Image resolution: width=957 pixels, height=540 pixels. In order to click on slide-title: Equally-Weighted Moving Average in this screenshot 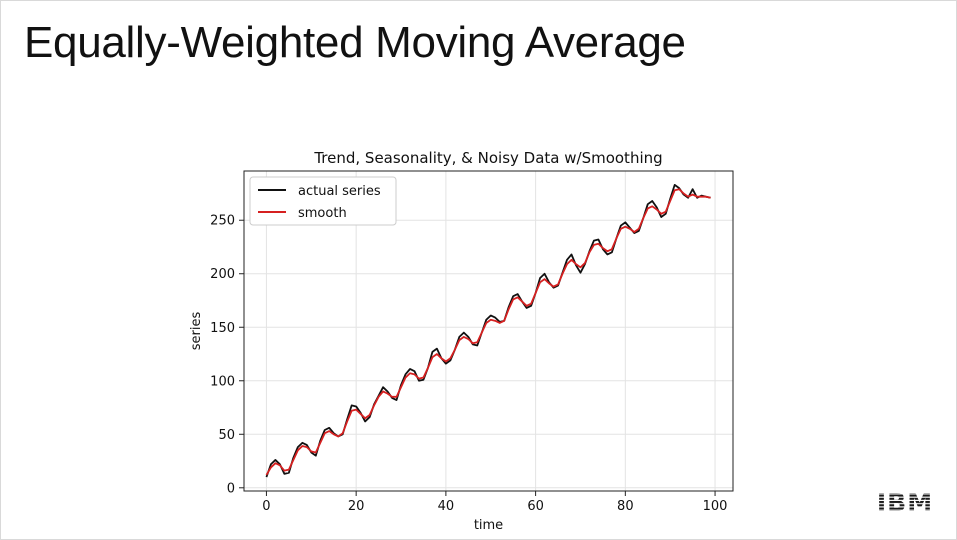, I will do `click(355, 42)`.